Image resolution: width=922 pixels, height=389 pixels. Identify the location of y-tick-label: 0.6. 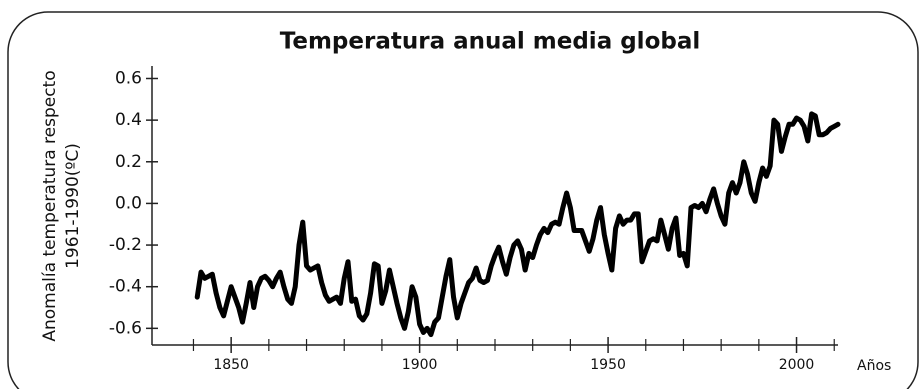
(128, 78).